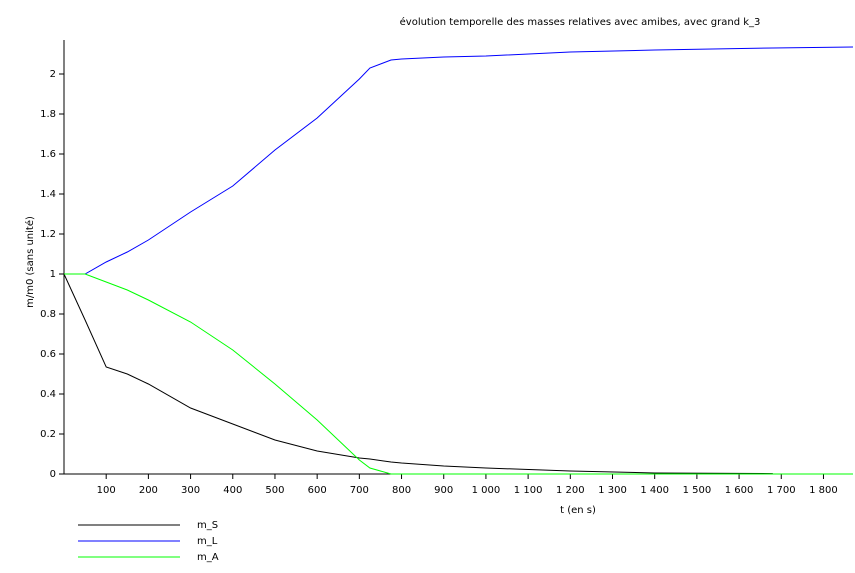  What do you see at coordinates (30, 262) in the screenshot?
I see `y-axis-label: m/m0 (sans unité)` at bounding box center [30, 262].